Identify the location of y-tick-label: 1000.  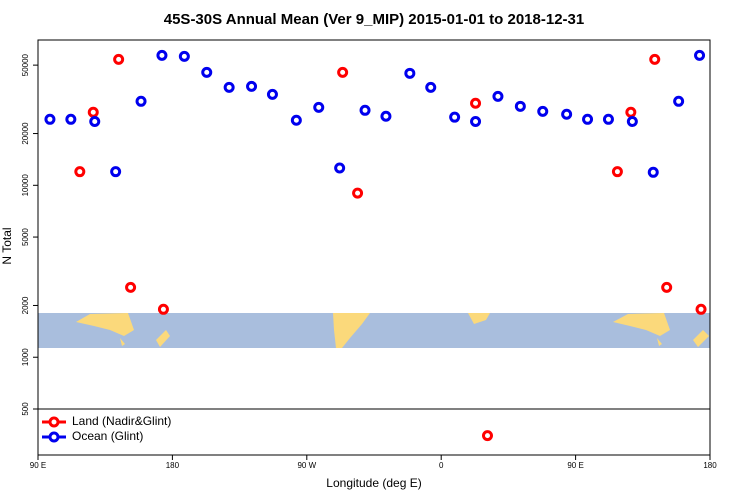
(25, 357).